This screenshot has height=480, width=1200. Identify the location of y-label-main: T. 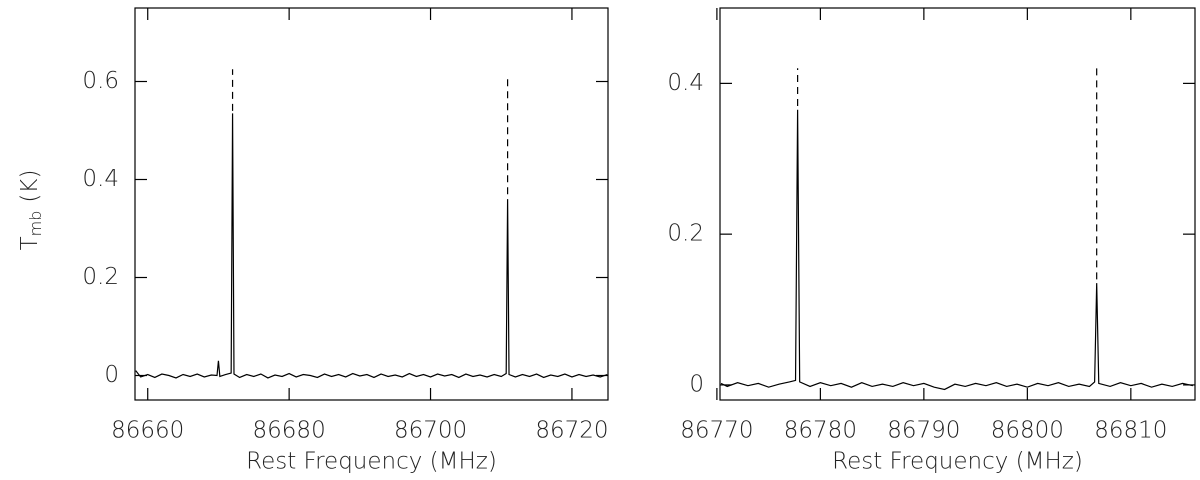
(30, 243).